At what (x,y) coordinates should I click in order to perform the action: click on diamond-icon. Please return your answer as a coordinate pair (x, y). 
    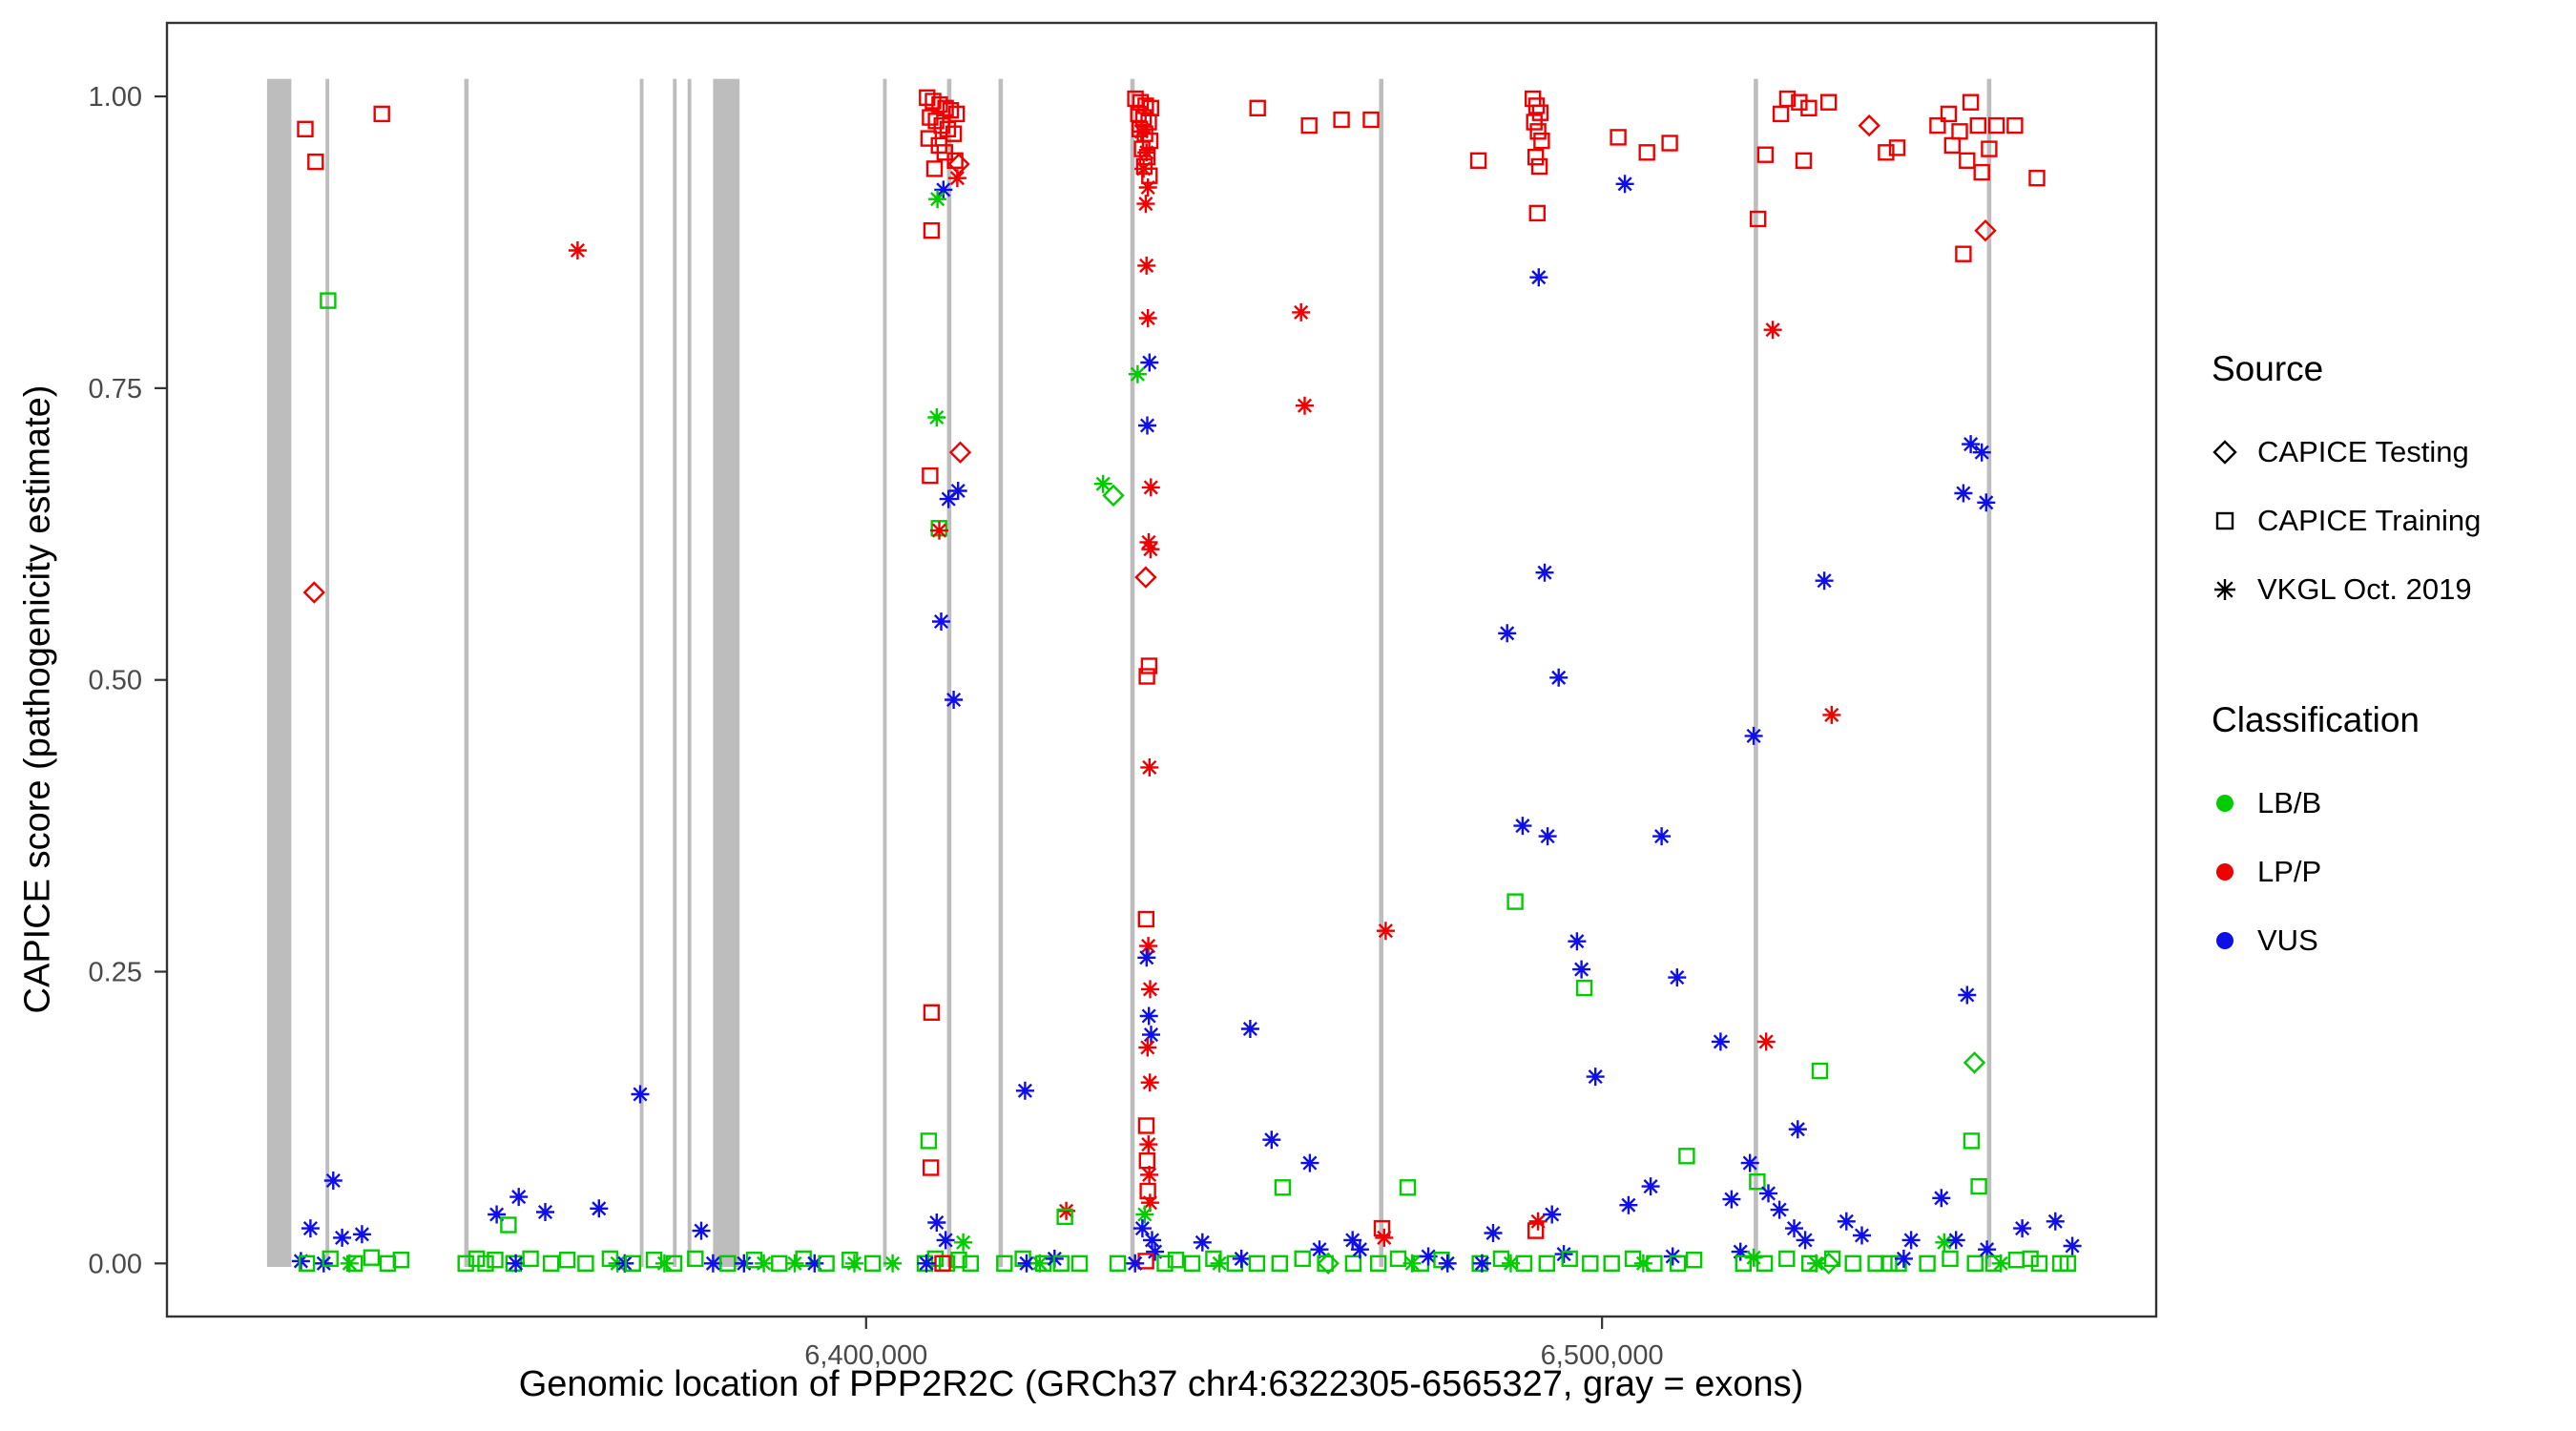
    Looking at the image, I should click on (2224, 452).